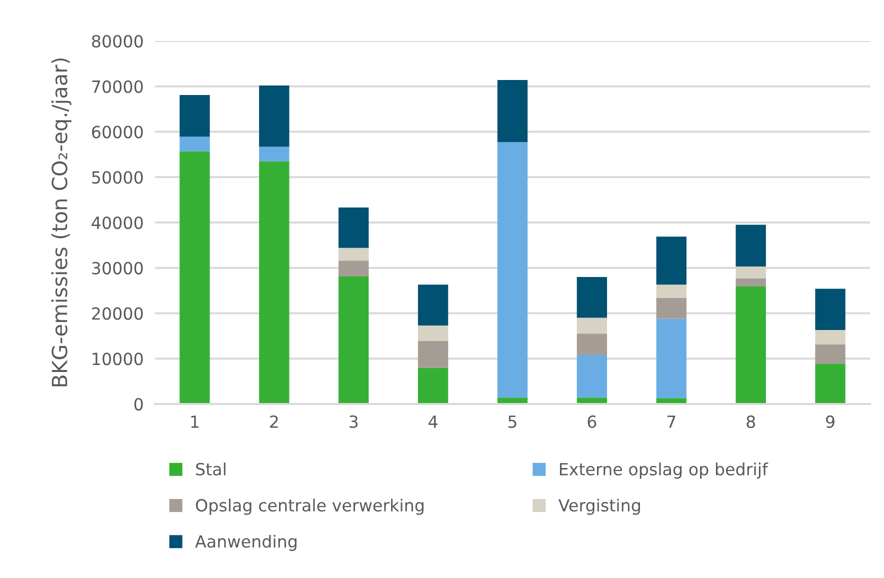  Describe the element at coordinates (117, 177) in the screenshot. I see `y-tick-label: 50000` at that location.